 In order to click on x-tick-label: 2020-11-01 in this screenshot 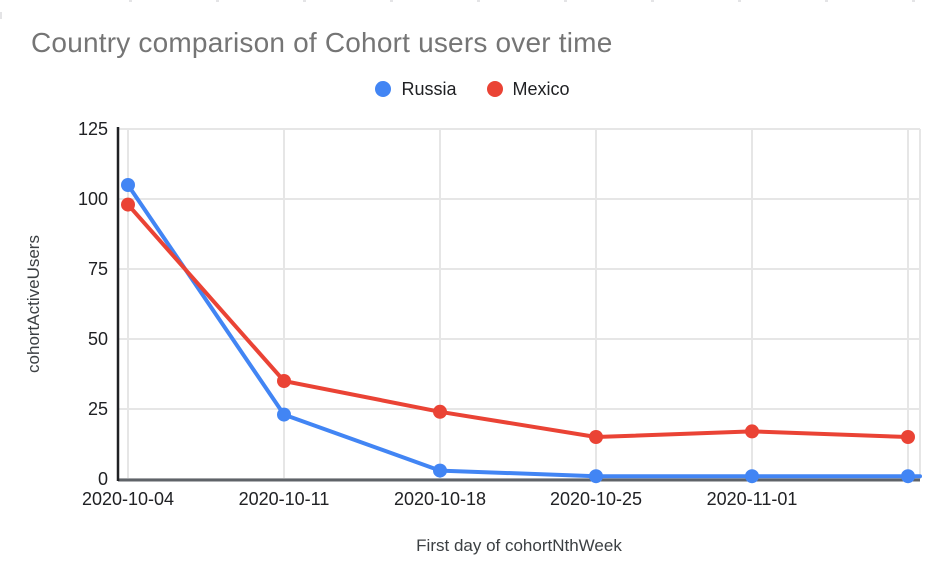, I will do `click(752, 499)`.